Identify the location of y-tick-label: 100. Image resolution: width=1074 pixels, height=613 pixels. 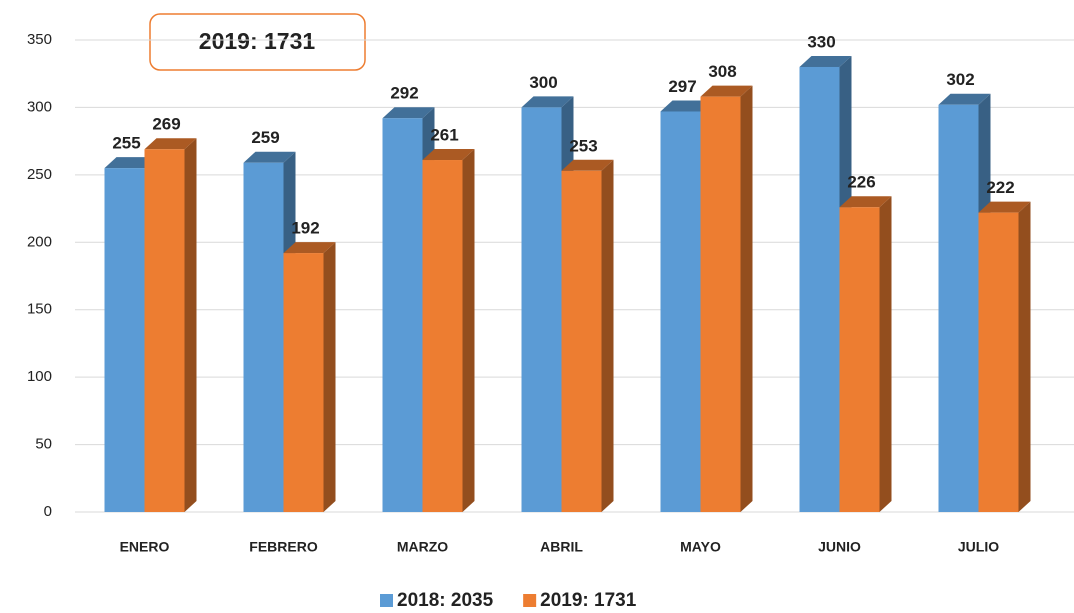
(39, 376).